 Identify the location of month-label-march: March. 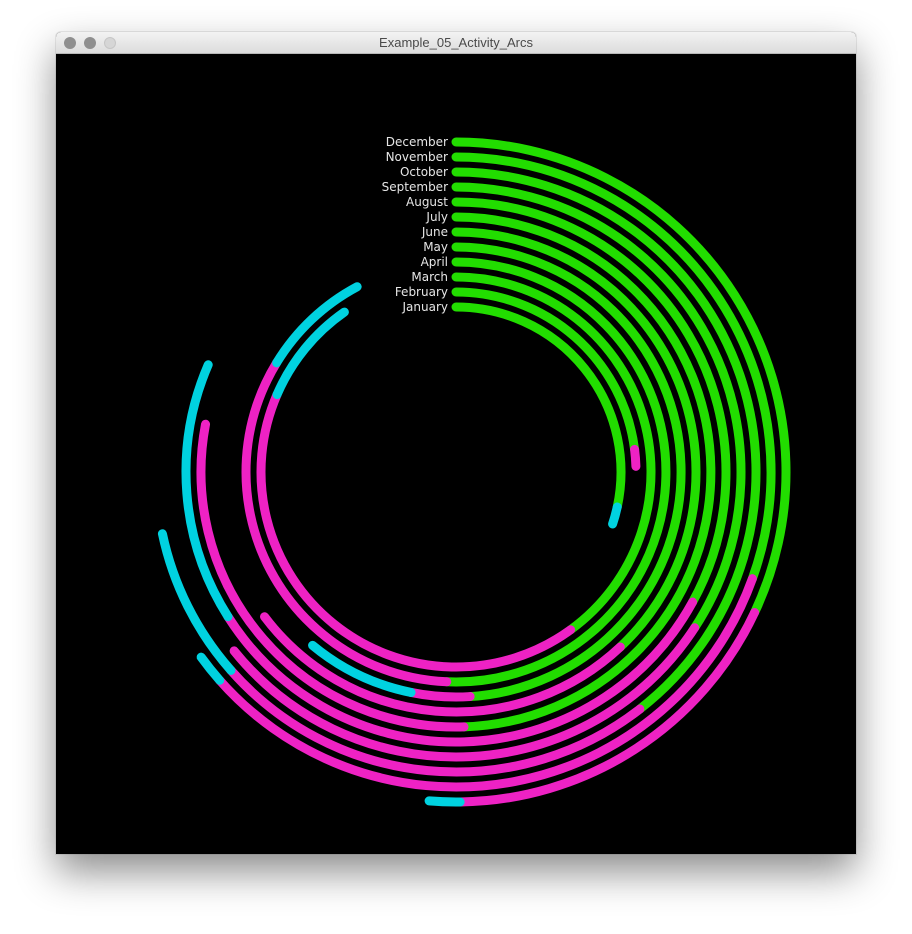
(429, 277).